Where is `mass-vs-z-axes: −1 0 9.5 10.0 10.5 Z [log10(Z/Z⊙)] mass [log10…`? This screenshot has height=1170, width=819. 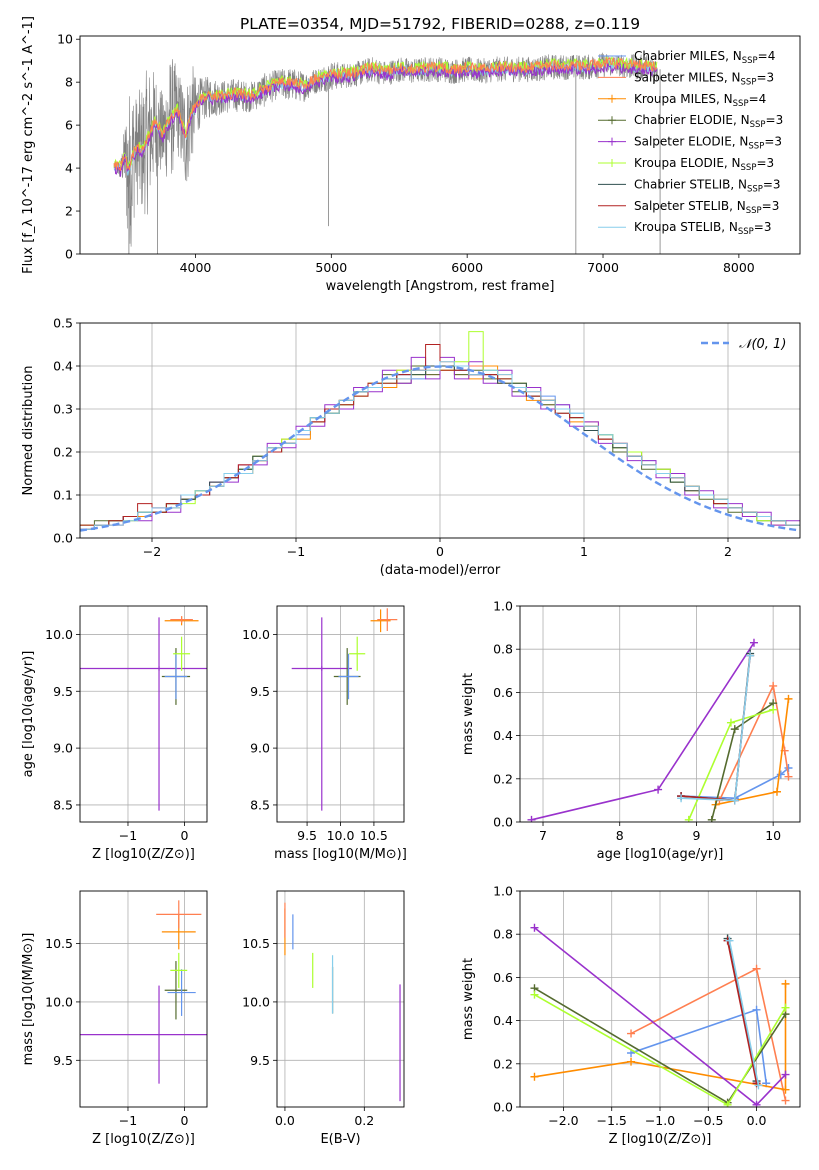 mass-vs-z-axes: −1 0 9.5 10.0 10.5 Z [log10(Z/Z⊙)] mass [log10… is located at coordinates (114, 1018).